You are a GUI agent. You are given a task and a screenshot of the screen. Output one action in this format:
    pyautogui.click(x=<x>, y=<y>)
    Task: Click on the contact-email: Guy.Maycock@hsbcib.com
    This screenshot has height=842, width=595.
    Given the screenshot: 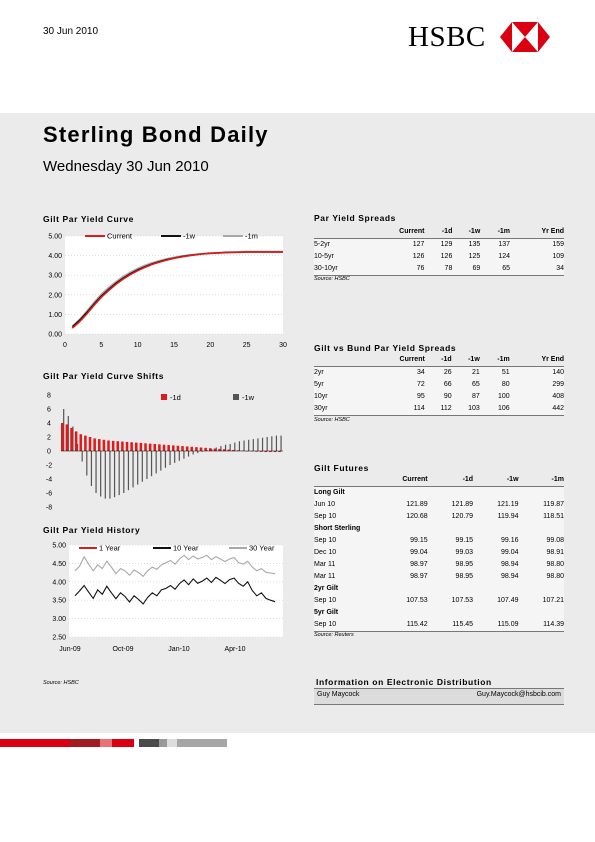 What is the action you would take?
    pyautogui.click(x=518, y=694)
    